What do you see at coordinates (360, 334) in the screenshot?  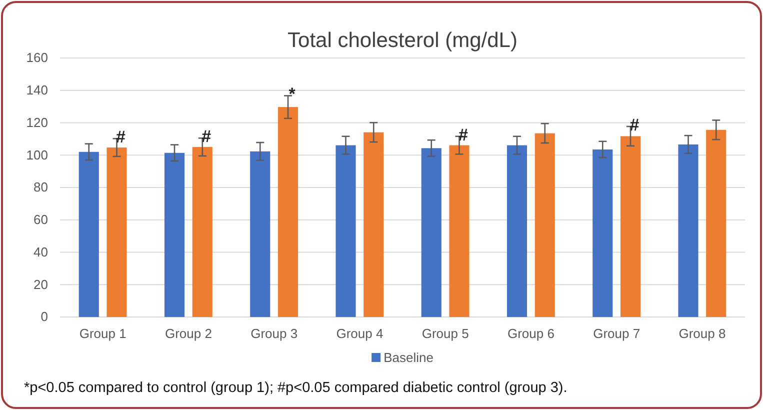 I see `x-tick-label: Group 4` at bounding box center [360, 334].